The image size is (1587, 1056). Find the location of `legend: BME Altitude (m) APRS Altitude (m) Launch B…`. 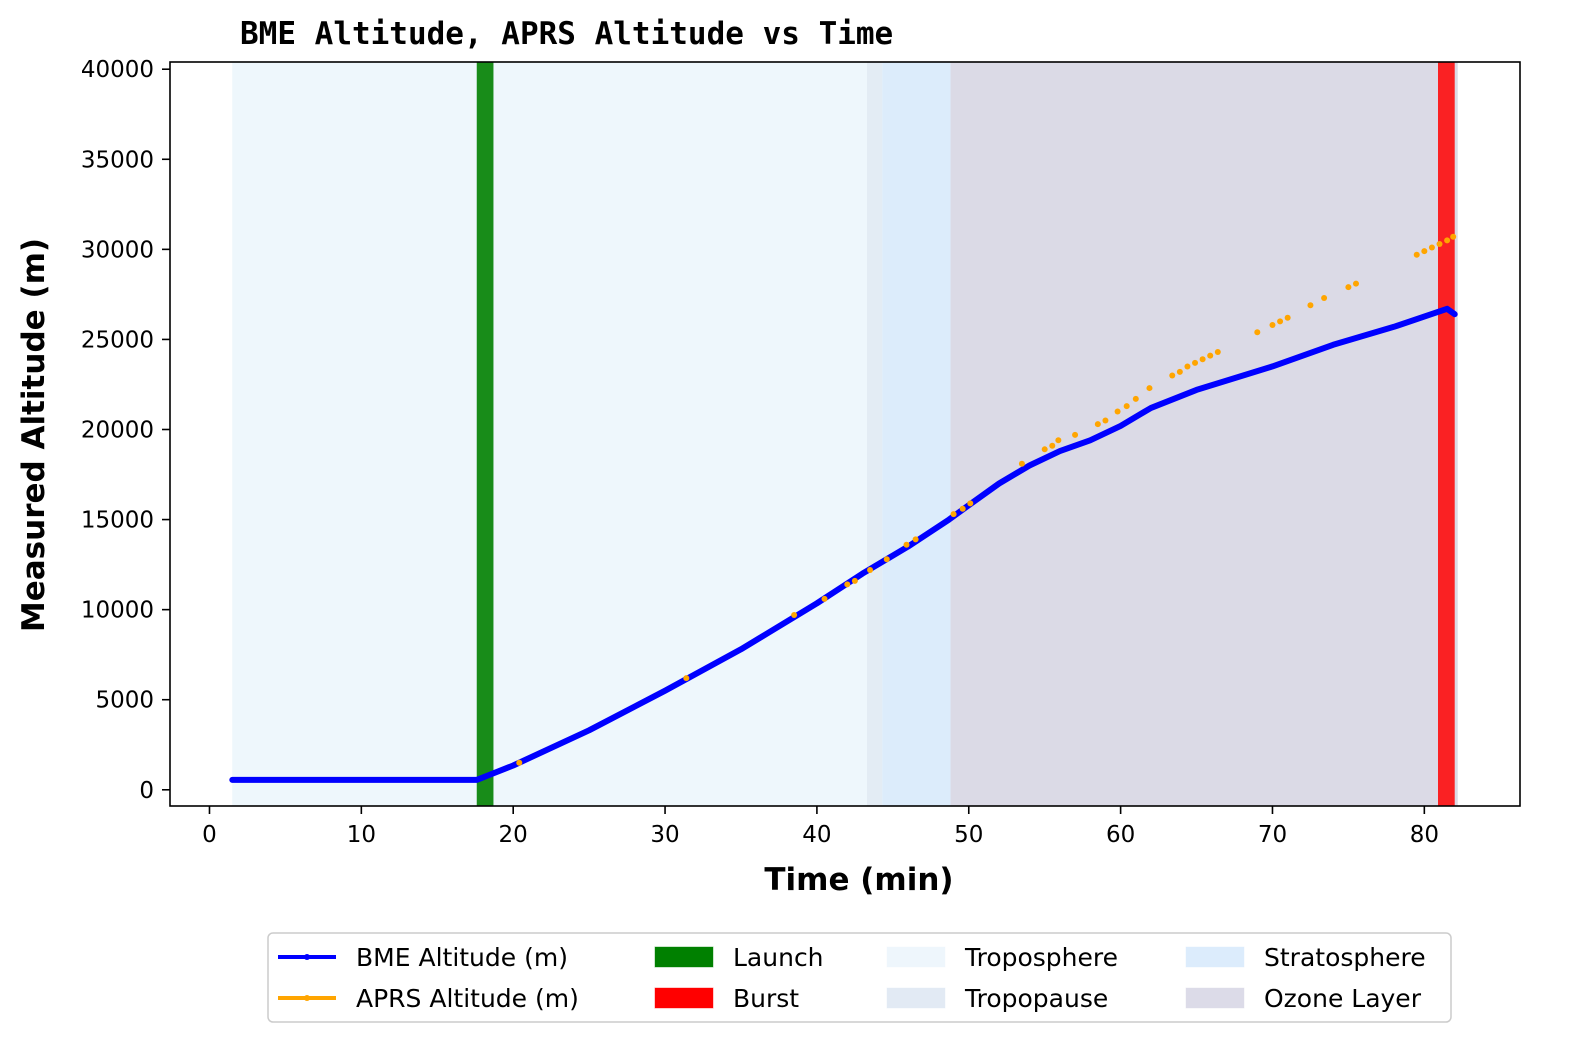

legend: BME Altitude (m) APRS Altitude (m) Launch B… is located at coordinates (859, 977).